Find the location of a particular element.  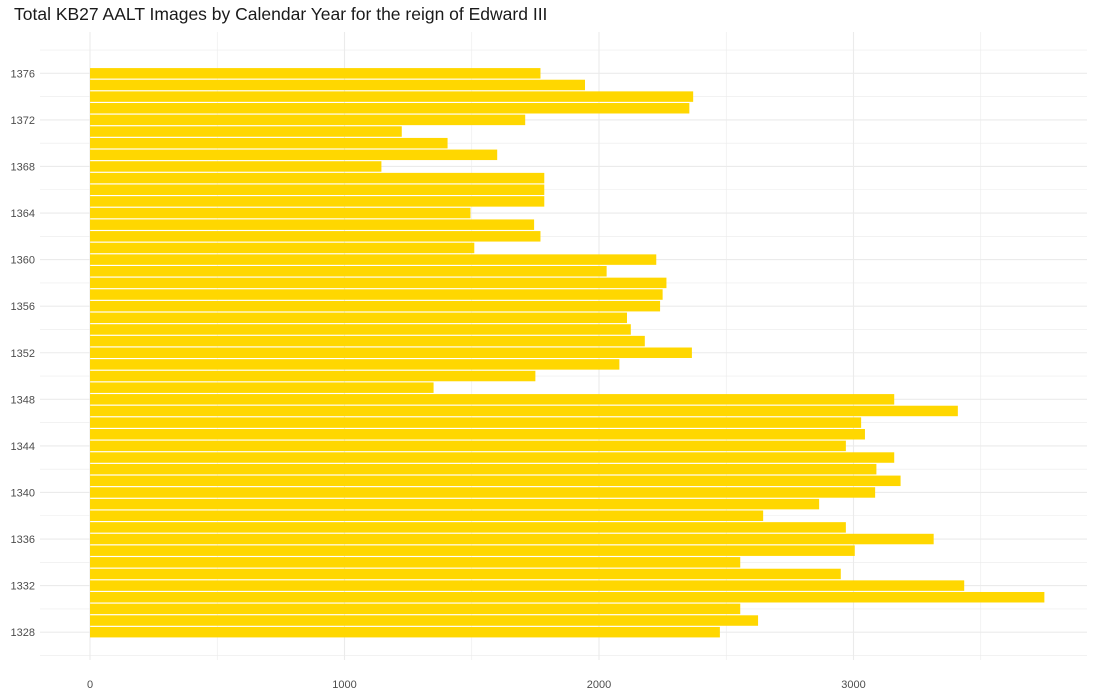

y-tick-label: 1336 is located at coordinates (23, 540).